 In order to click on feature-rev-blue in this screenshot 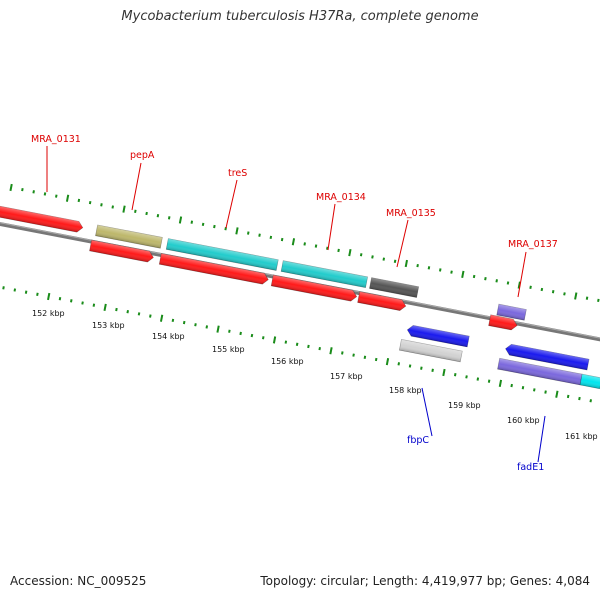, I will do `click(547, 357)`.